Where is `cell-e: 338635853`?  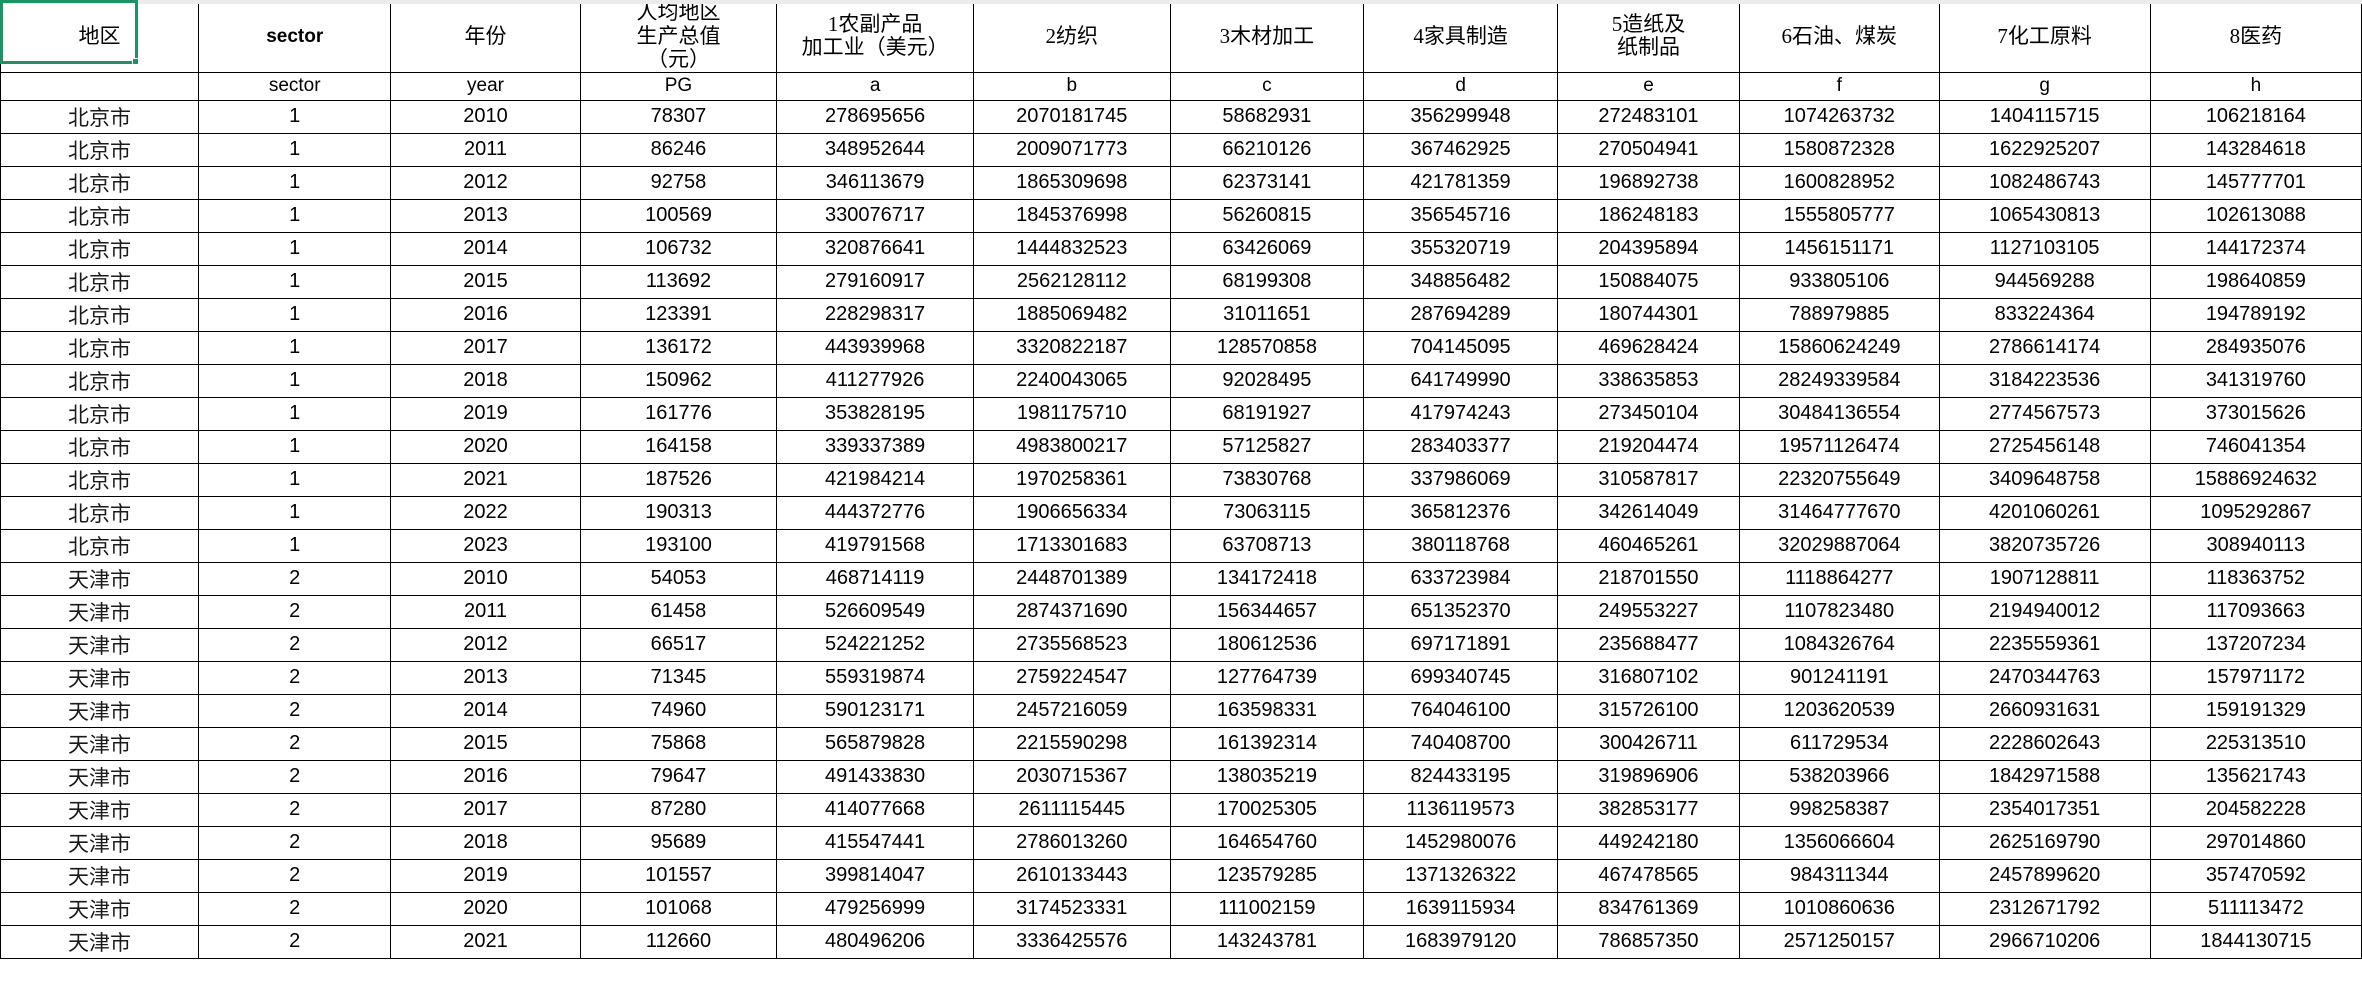
cell-e: 338635853 is located at coordinates (1648, 380).